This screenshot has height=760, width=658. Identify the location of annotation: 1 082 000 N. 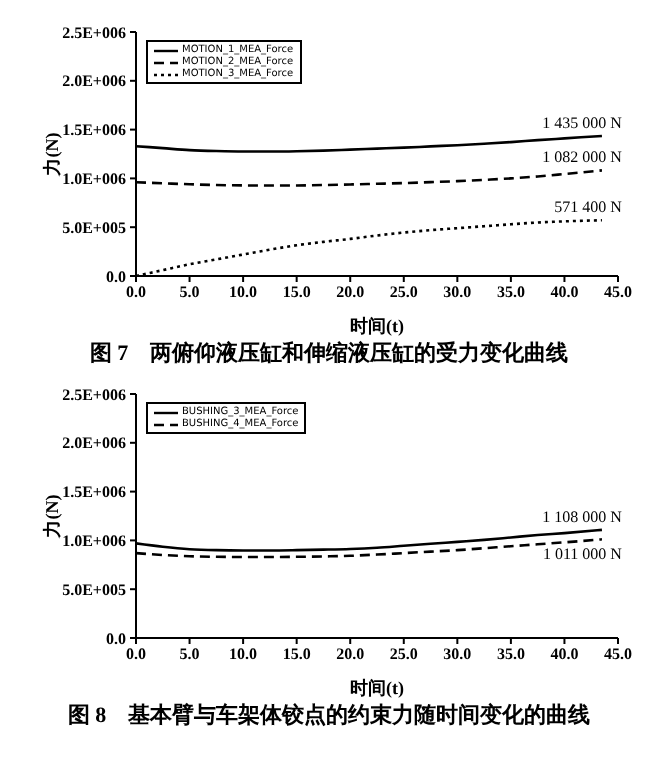
(582, 157).